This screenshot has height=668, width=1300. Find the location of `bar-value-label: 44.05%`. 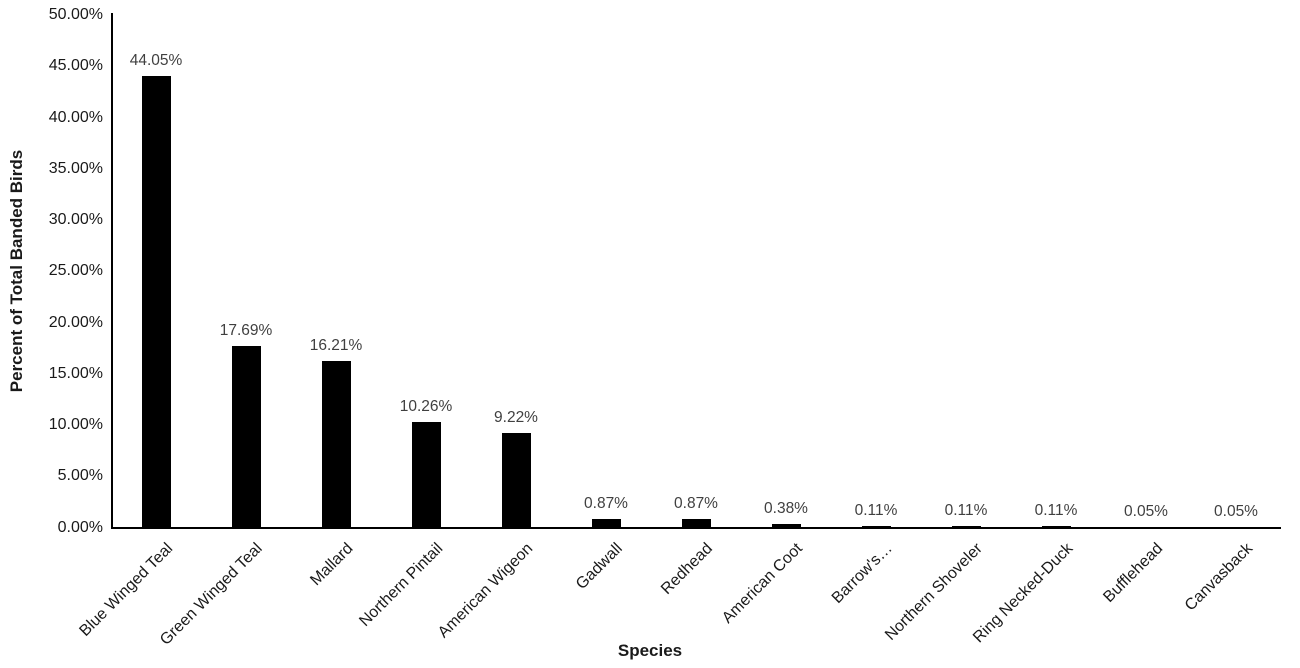

bar-value-label: 44.05% is located at coordinates (156, 60).